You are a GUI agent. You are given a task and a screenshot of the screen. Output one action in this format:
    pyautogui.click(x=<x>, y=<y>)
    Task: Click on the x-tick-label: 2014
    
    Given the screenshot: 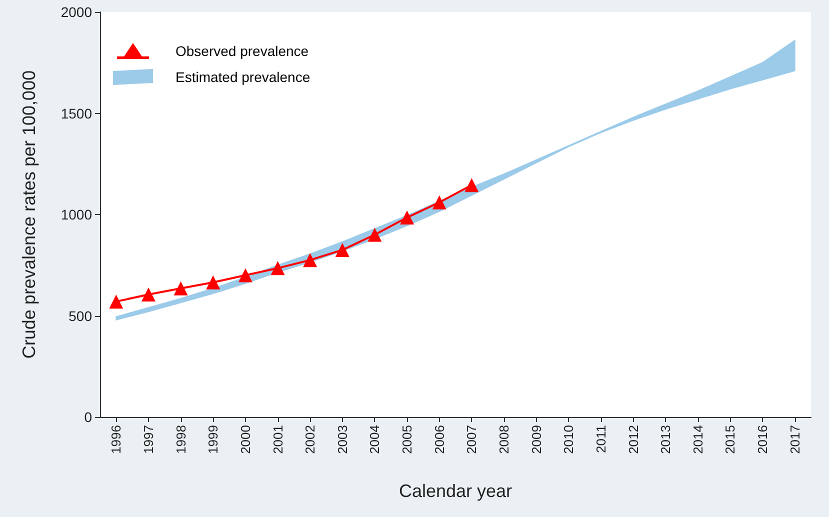 What is the action you would take?
    pyautogui.click(x=698, y=439)
    